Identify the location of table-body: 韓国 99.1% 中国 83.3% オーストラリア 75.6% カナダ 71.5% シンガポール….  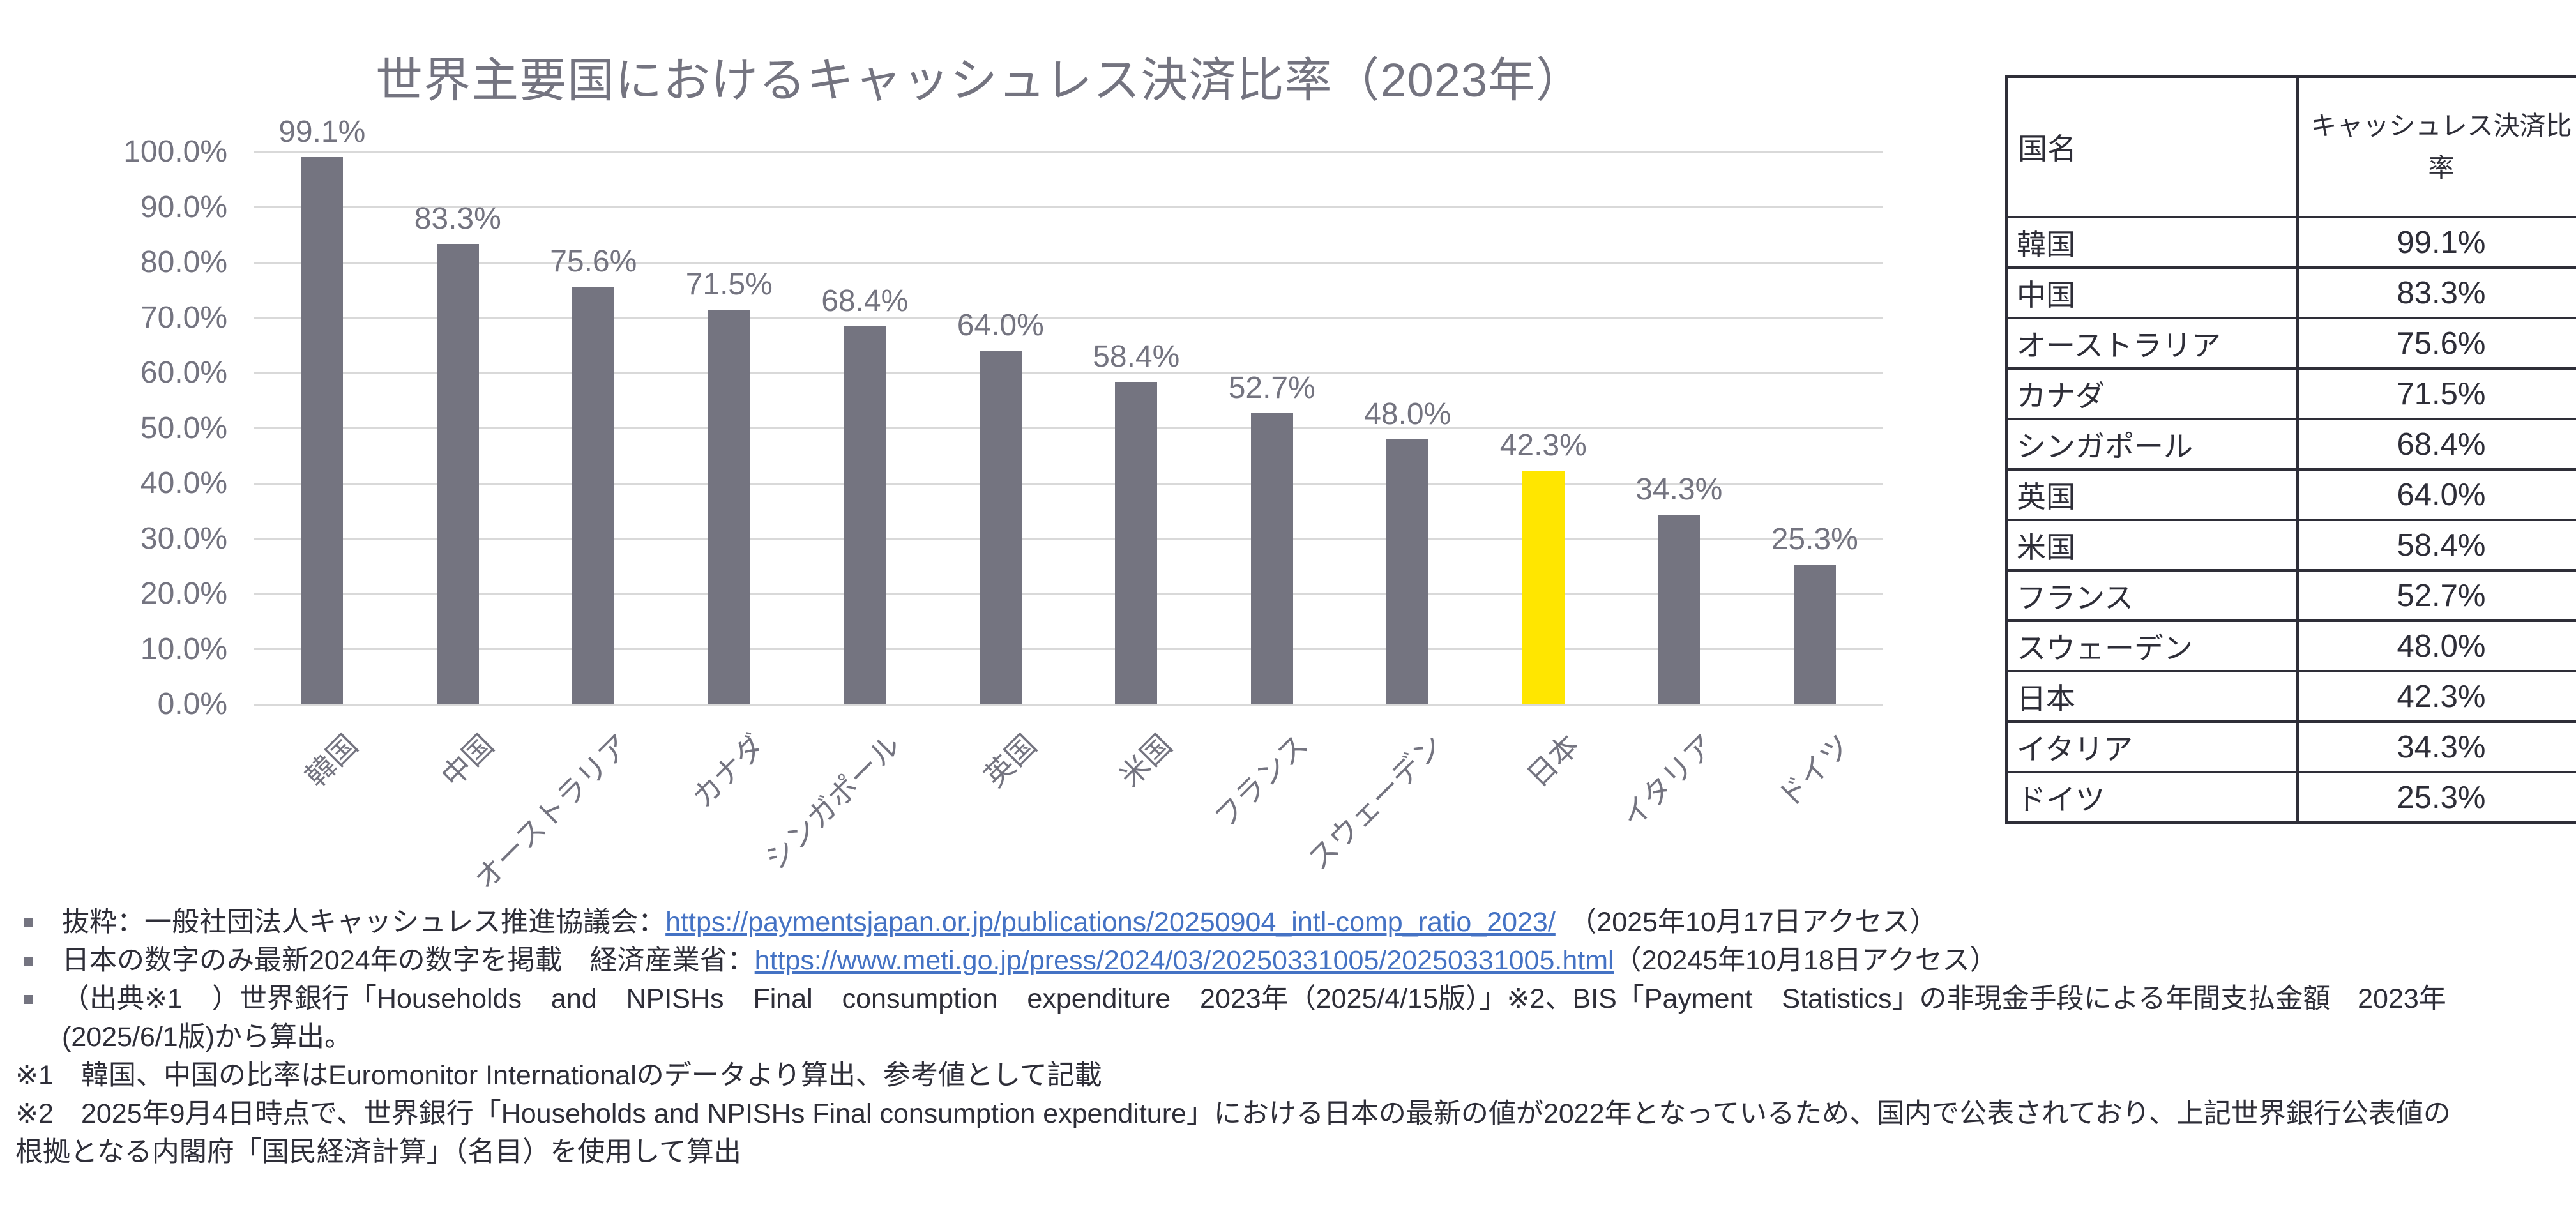
(2291, 520).